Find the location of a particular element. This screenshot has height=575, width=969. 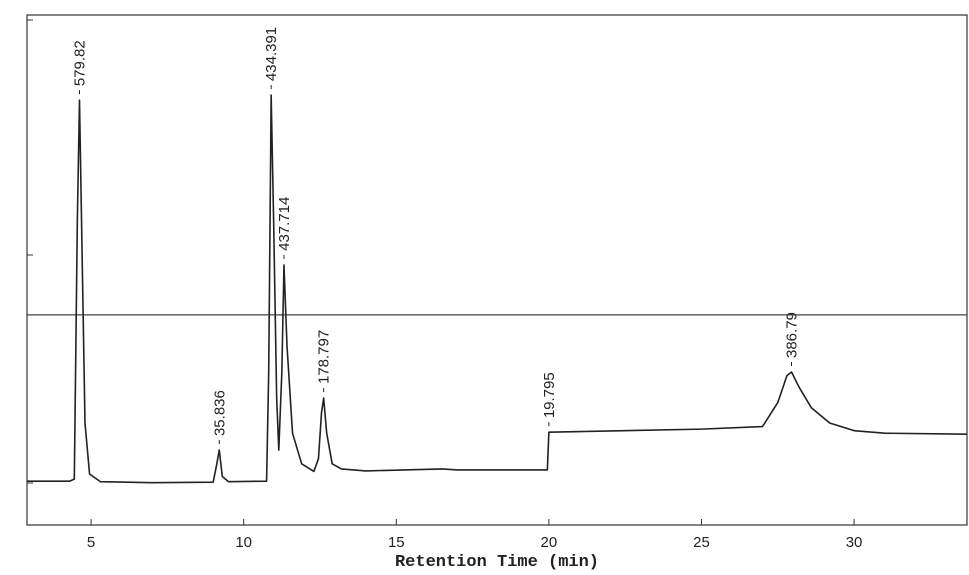

x-tick-label: 25 is located at coordinates (701, 542).